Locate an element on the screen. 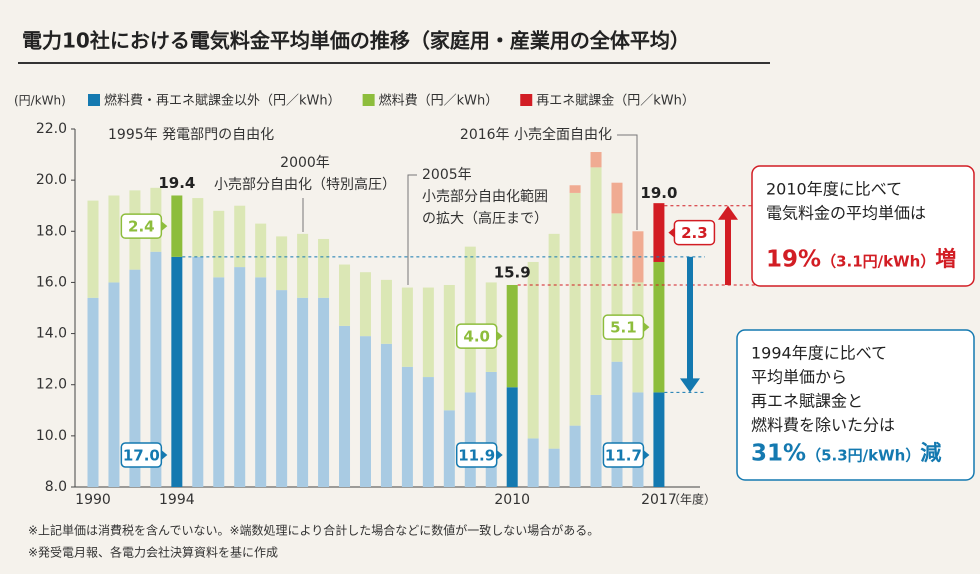  value-label: 5.1 is located at coordinates (623, 328).